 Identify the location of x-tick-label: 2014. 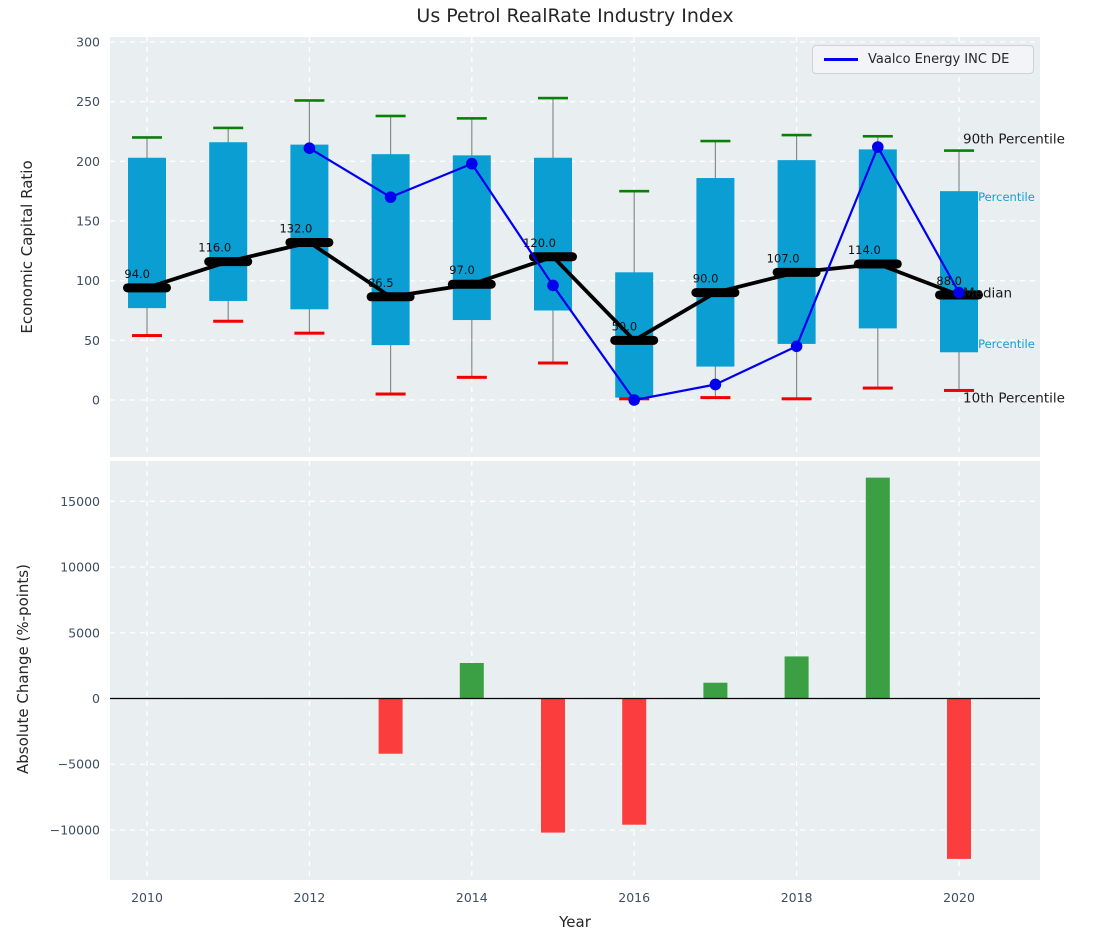
(472, 897).